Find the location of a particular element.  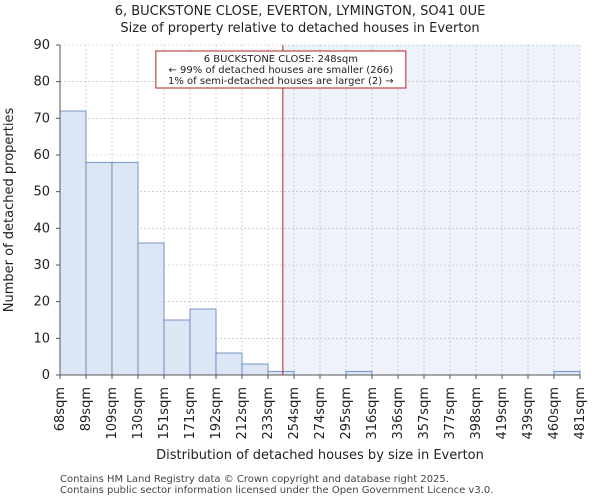

bar-68sqm is located at coordinates (73, 243).